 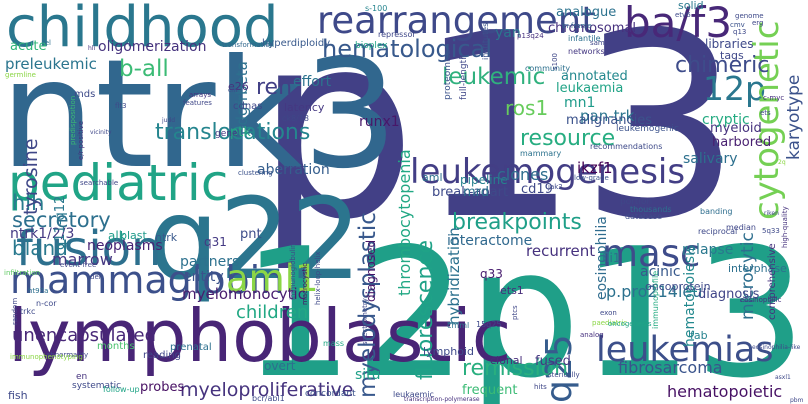 I want to click on cloud-word-etv6: etv6, so click(x=683, y=15).